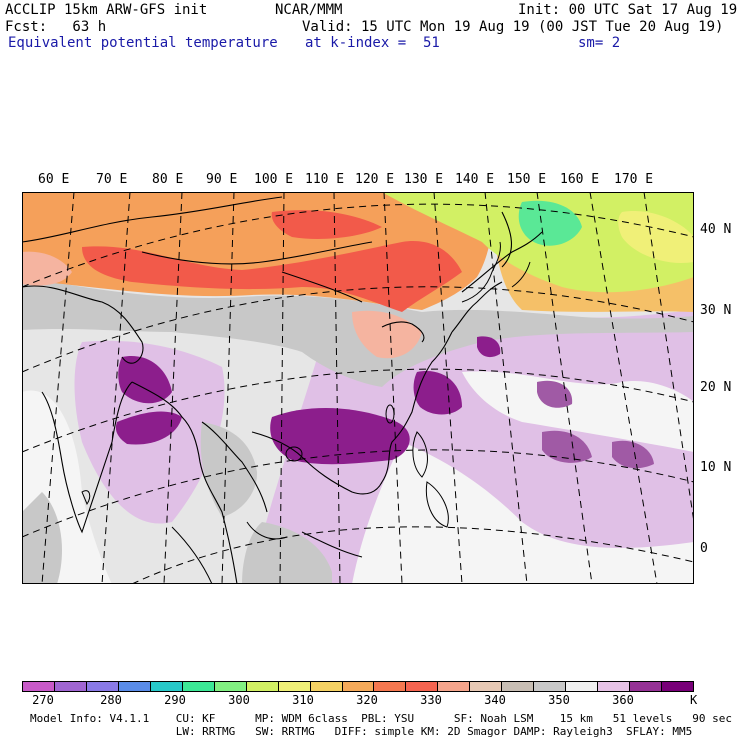 The width and height of the screenshot is (740, 740). What do you see at coordinates (175, 700) in the screenshot?
I see `colorbar-tick: 290` at bounding box center [175, 700].